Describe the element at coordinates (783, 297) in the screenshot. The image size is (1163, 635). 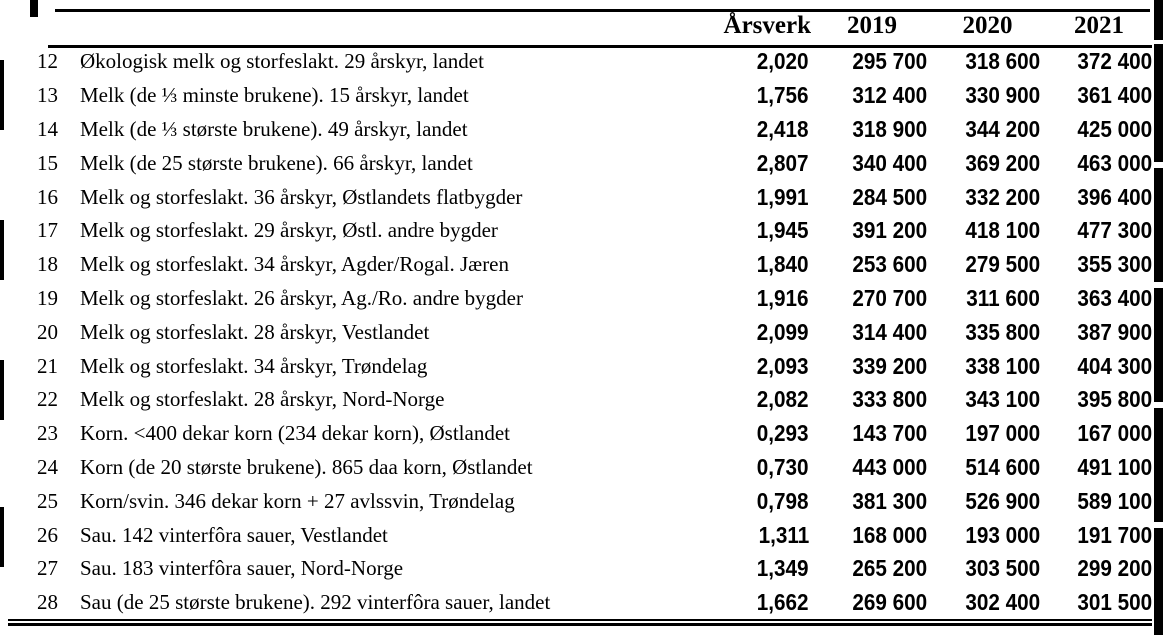
I see `numeric-value: 1,916` at that location.